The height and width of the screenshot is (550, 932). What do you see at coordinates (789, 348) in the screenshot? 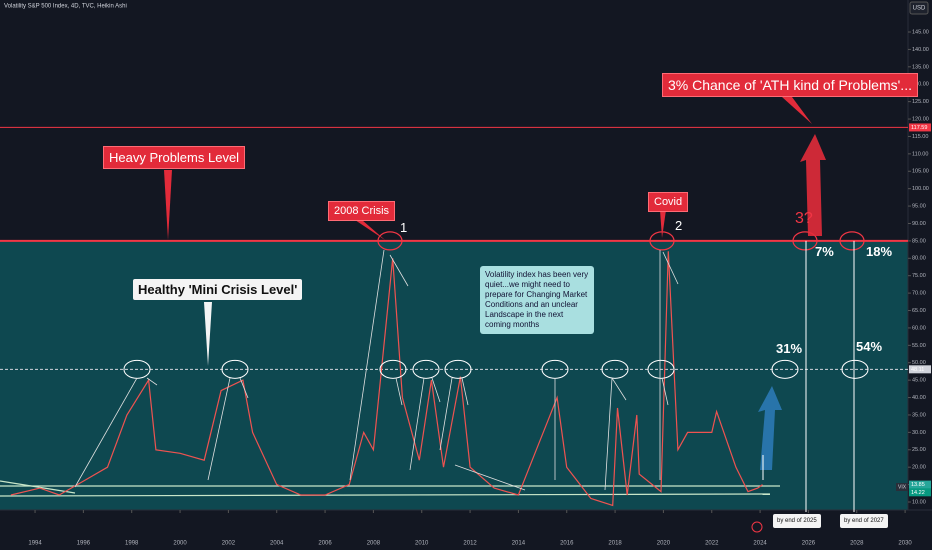
I see `pct-31: 31%` at bounding box center [789, 348].